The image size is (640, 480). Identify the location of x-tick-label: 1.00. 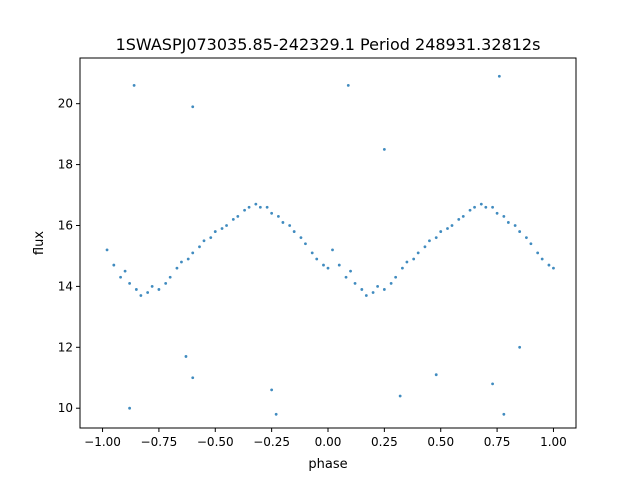
(553, 442).